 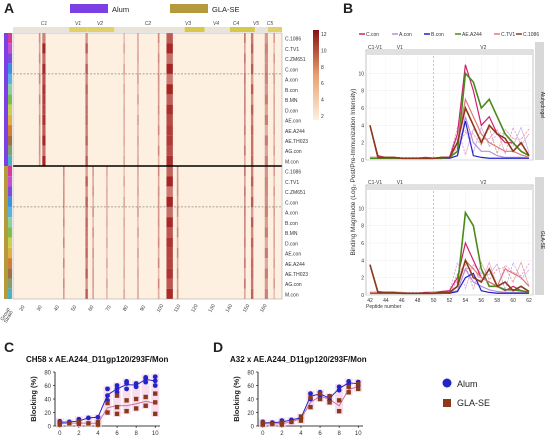 What do you see at coordinates (98, 434) in the screenshot?
I see `x-tick-label: 4` at bounding box center [98, 434].